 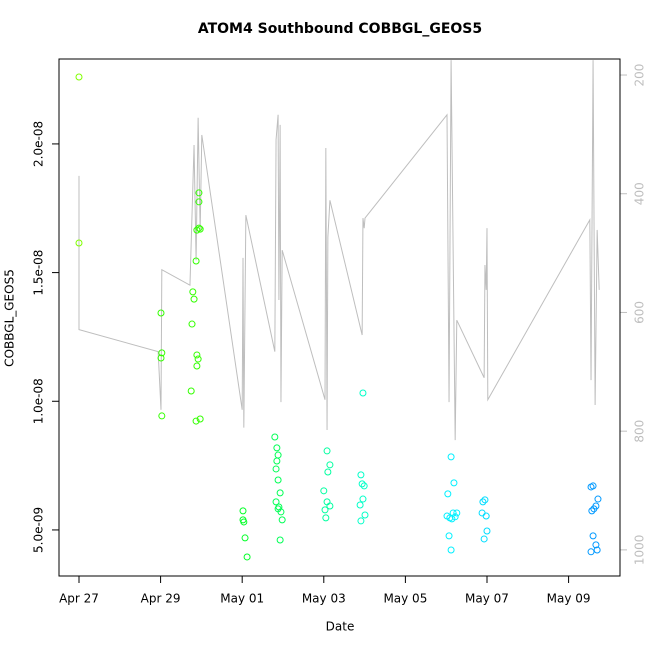 I want to click on x-tick-label: May 03, so click(x=324, y=599).